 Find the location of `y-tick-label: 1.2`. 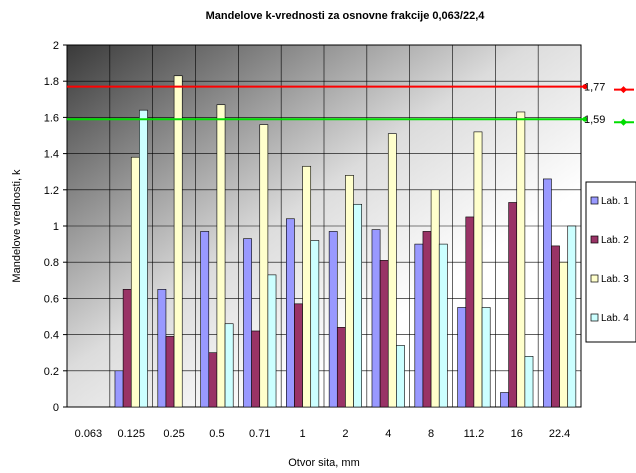

y-tick-label: 1.2 is located at coordinates (51, 191).